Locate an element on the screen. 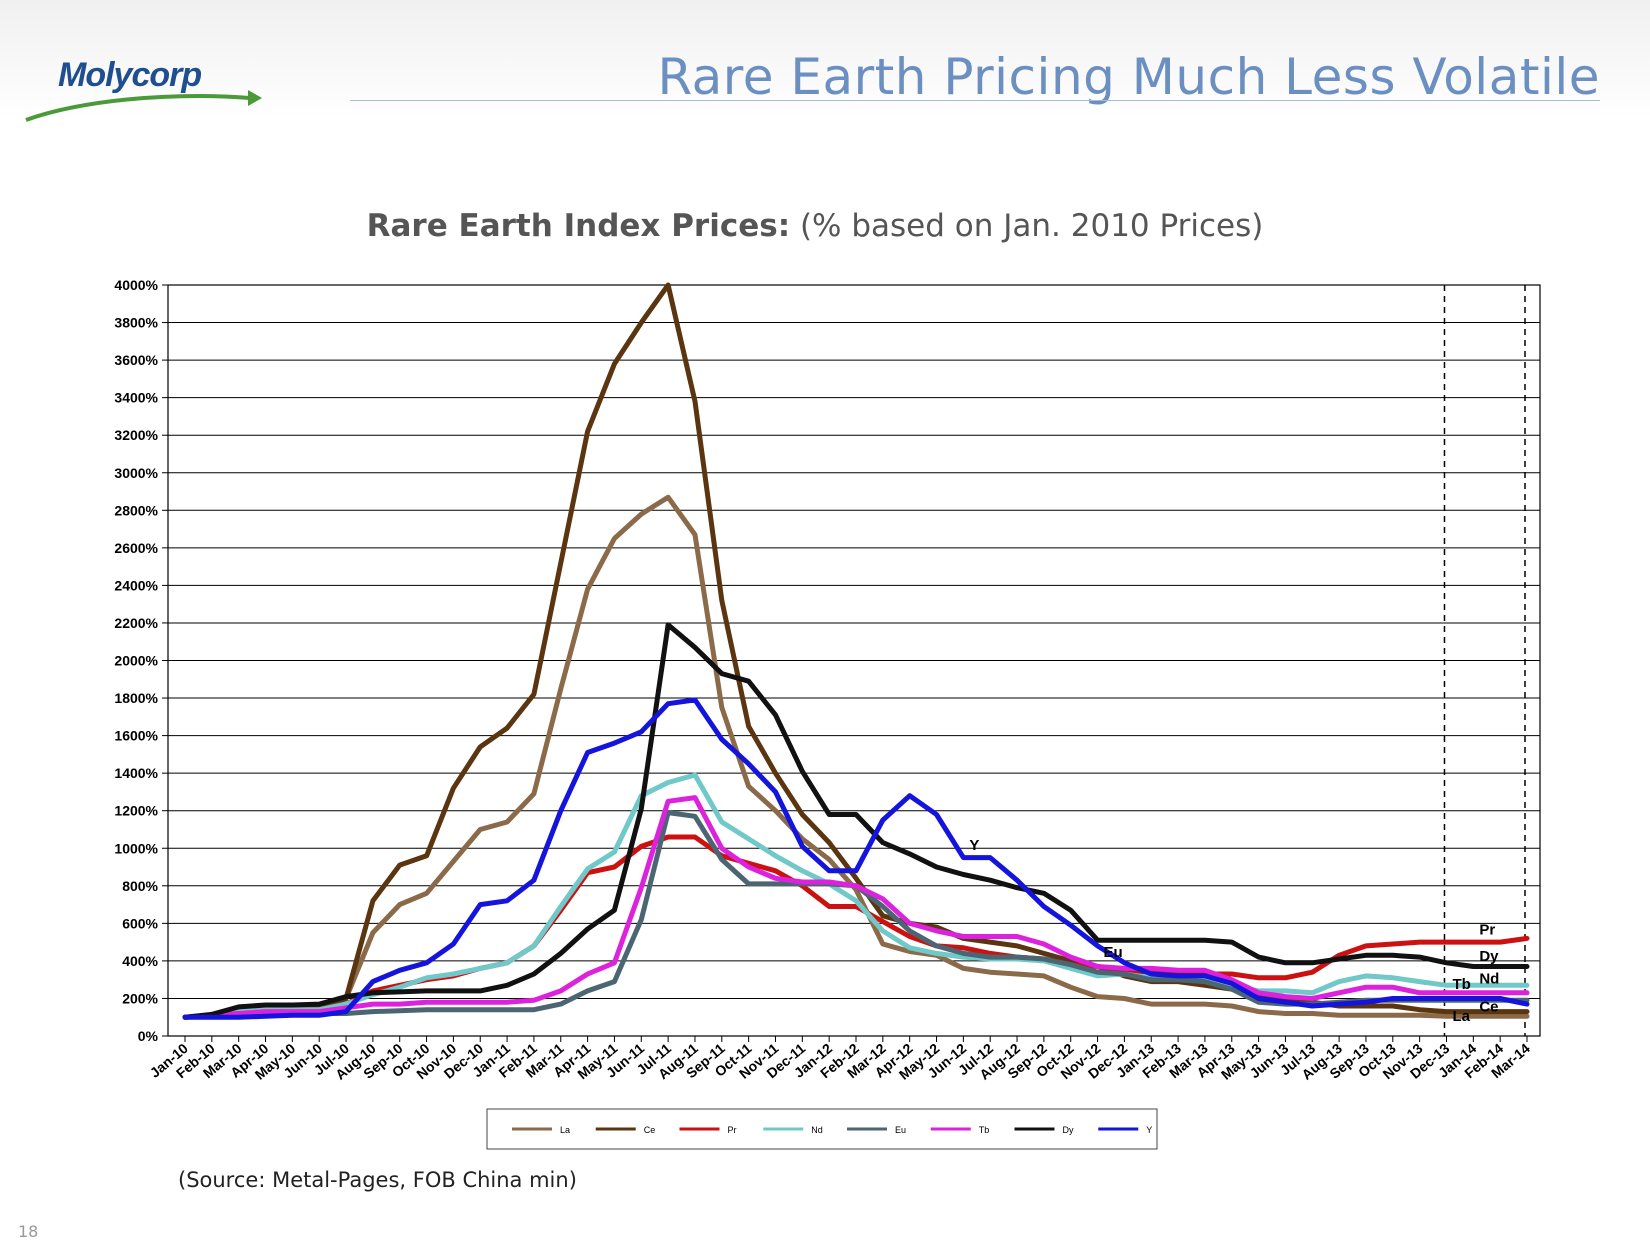 Image resolution: width=1650 pixels, height=1241 pixels. series-line-tb is located at coordinates (856, 907).